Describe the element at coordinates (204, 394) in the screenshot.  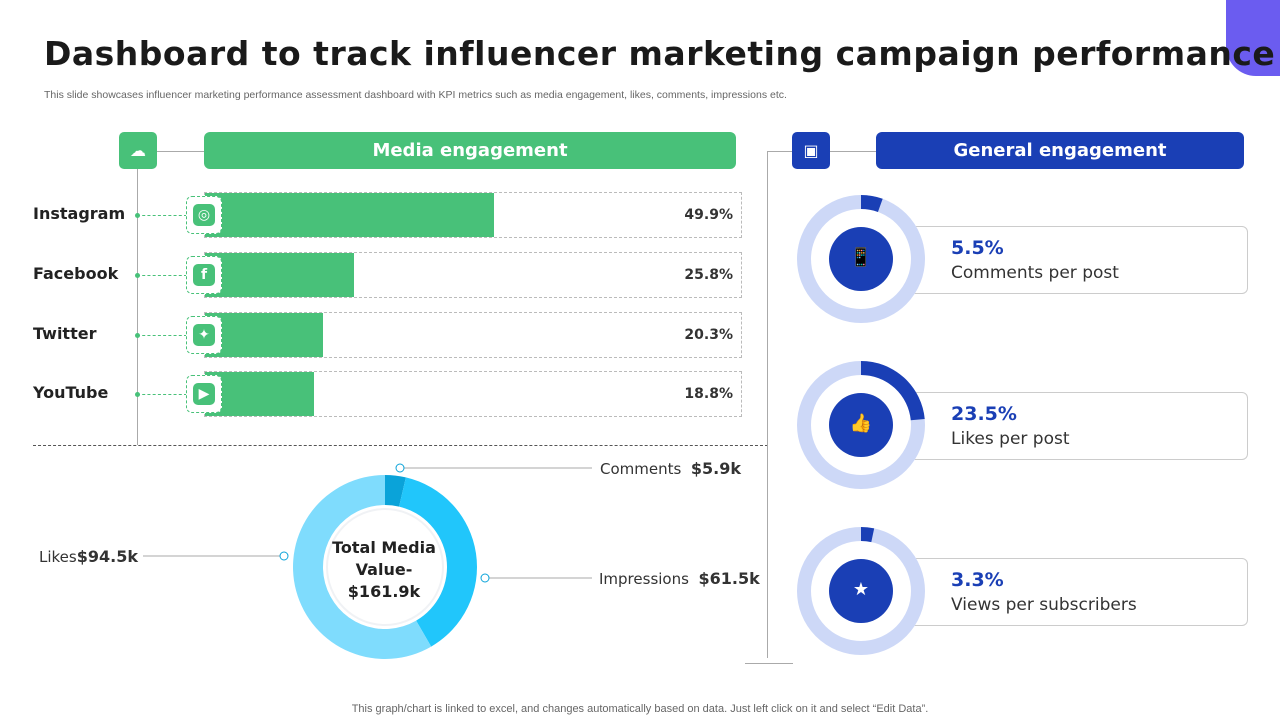
I see `youtube-icon: ▶` at that location.